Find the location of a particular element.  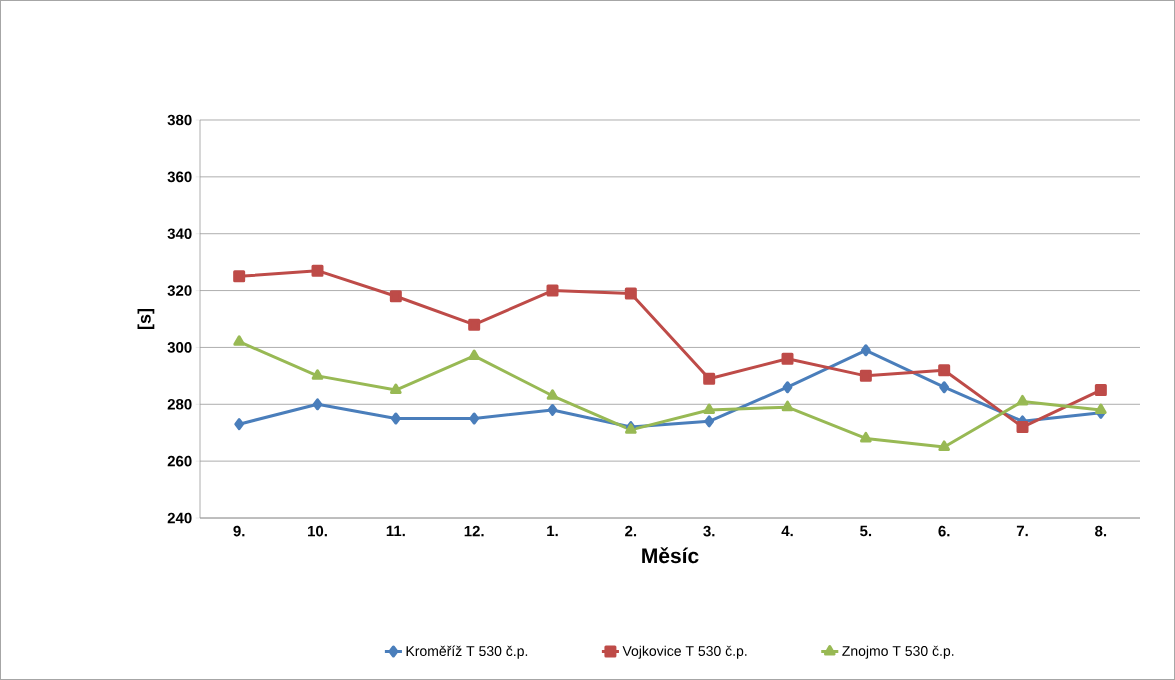

legend-label: Vojkovice T 530 č.p. is located at coordinates (684, 652).